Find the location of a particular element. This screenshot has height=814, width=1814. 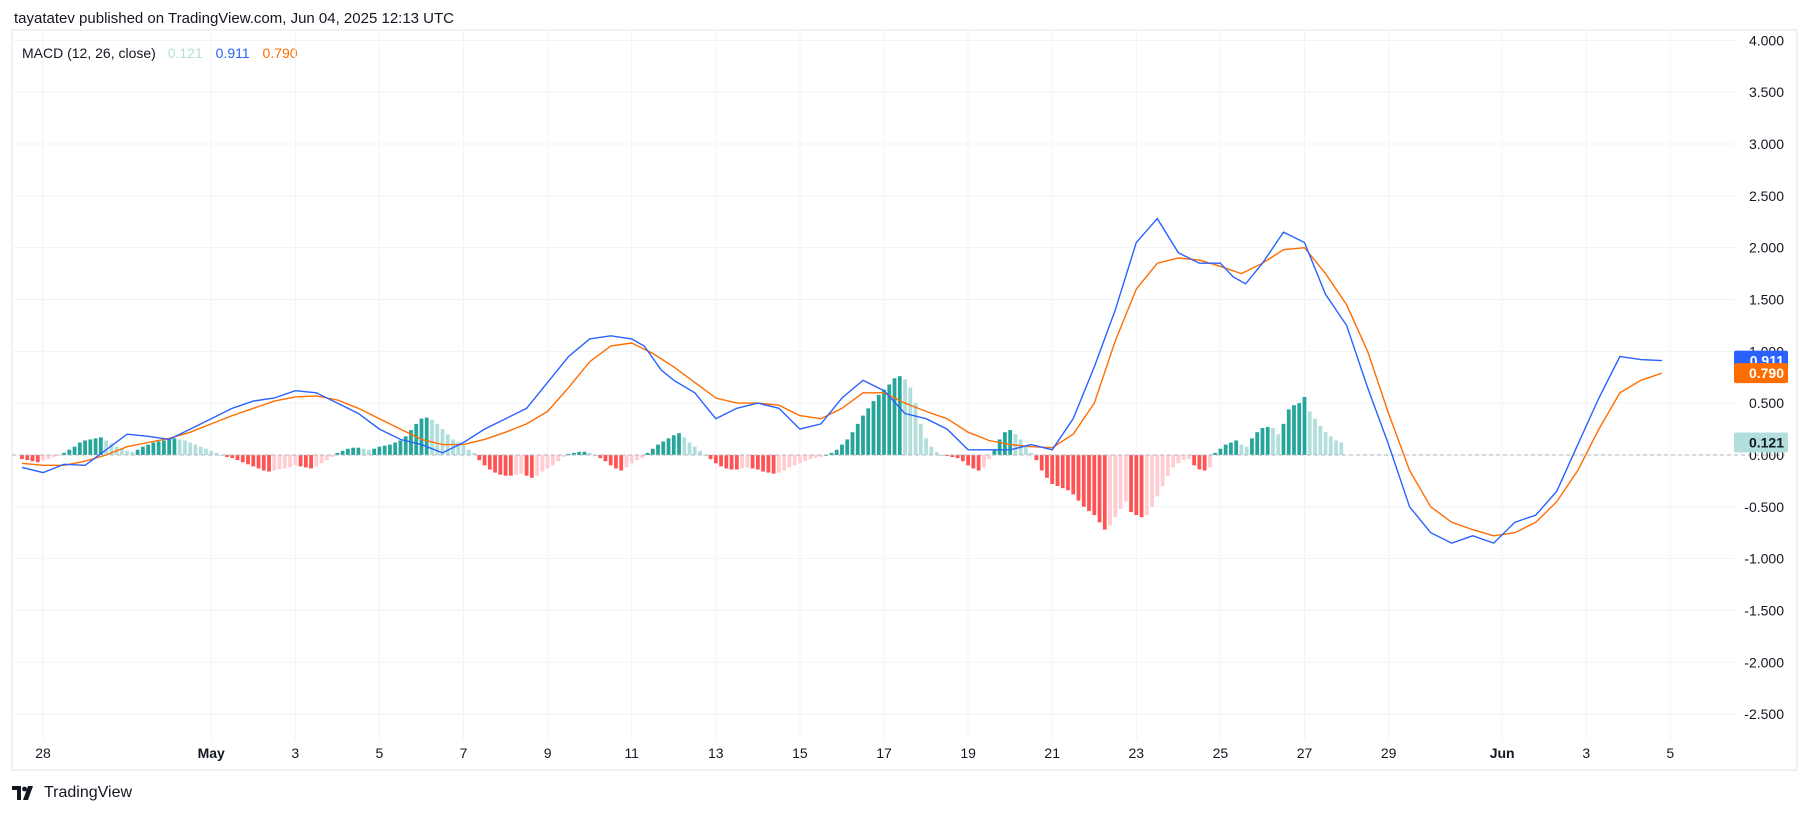

time-axis: 28 May 3 5 7 9 11 13 15 17 19 21 23 25 27 29 Jun 3 5 is located at coordinates (854, 753).